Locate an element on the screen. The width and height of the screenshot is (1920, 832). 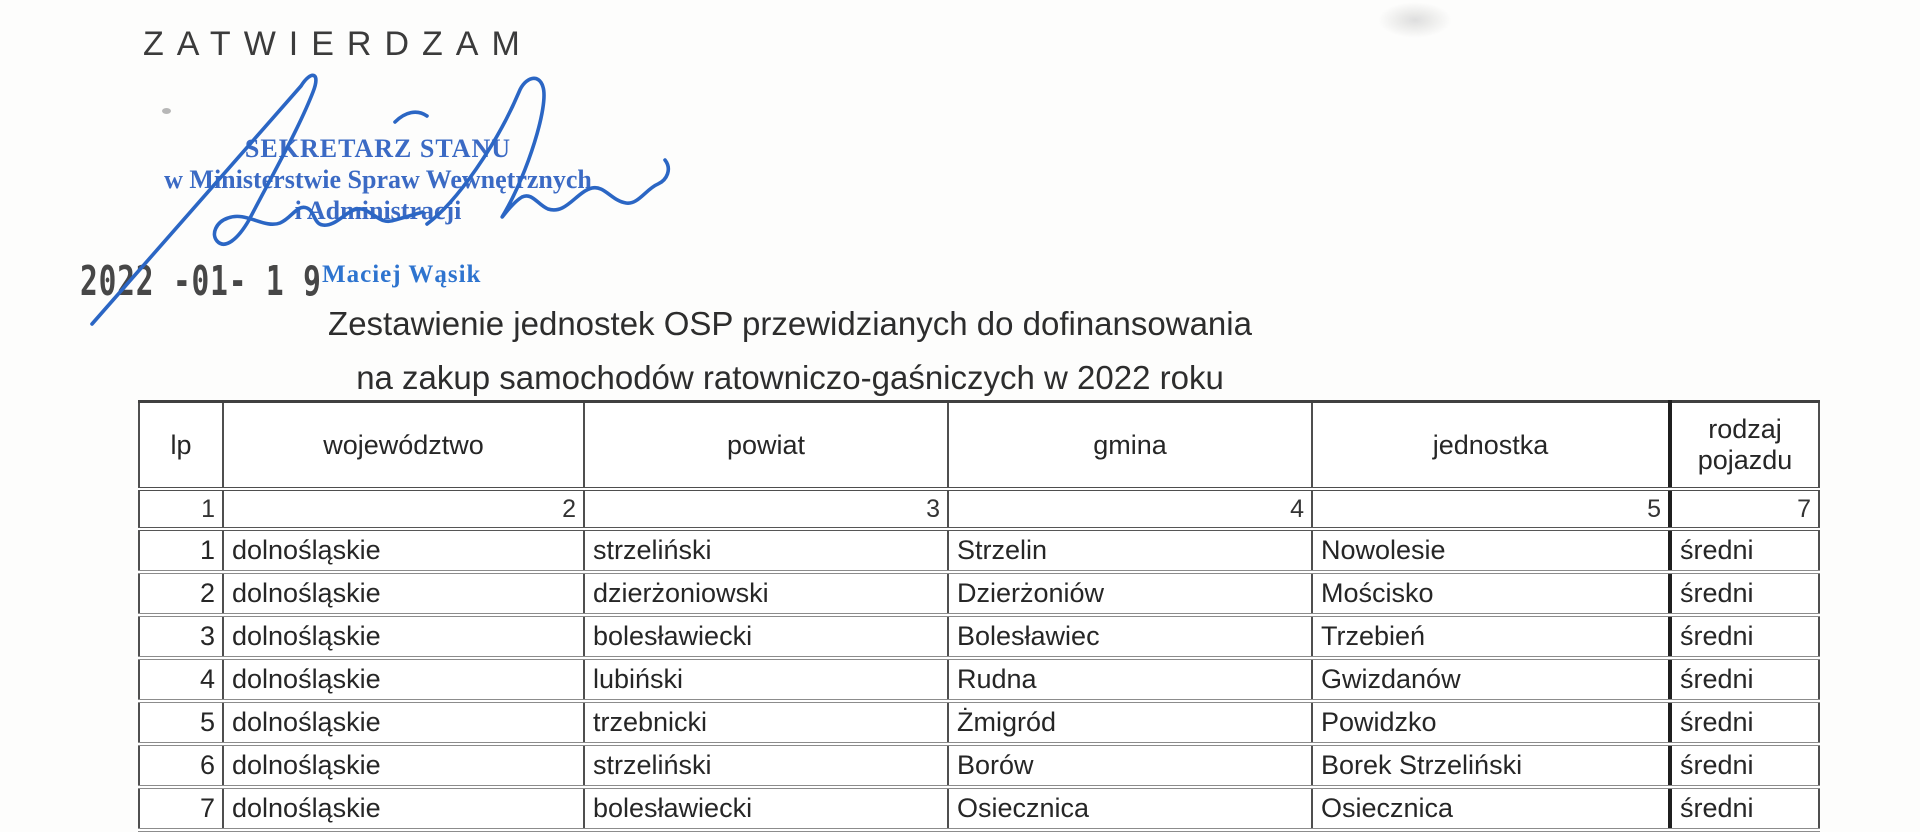
column-number: 2 is located at coordinates (403, 510).